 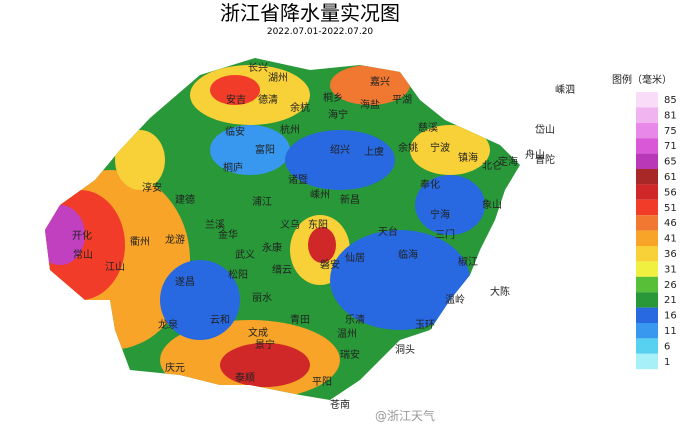 What do you see at coordinates (670, 208) in the screenshot?
I see `legend-label: 51` at bounding box center [670, 208].